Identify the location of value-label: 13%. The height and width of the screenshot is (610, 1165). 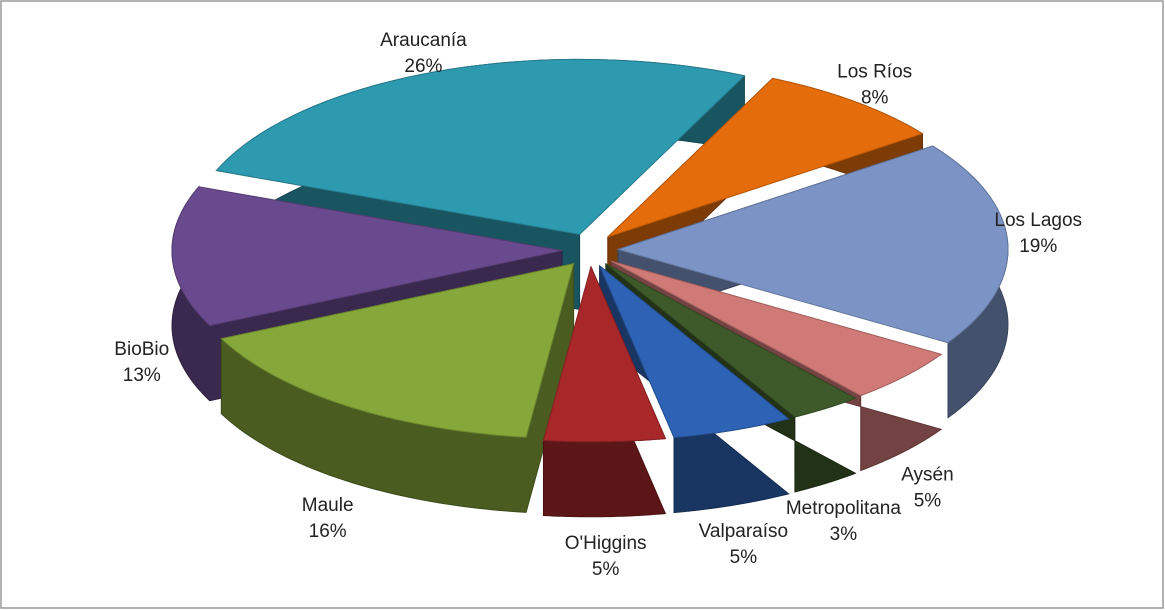
(142, 375).